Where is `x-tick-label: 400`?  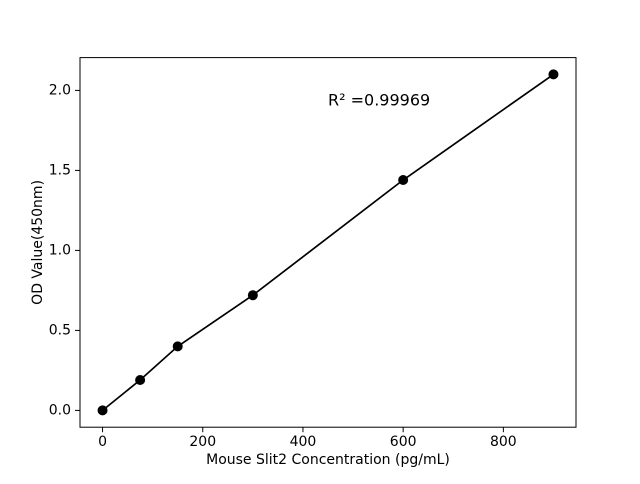 x-tick-label: 400 is located at coordinates (303, 442).